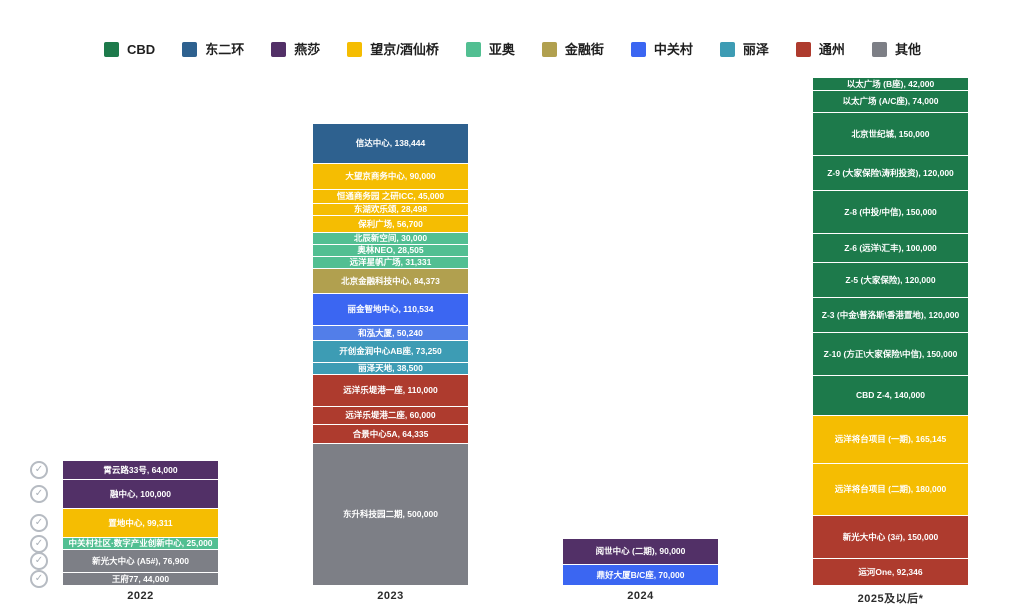 Image resolution: width=1025 pixels, height=609 pixels. Describe the element at coordinates (140, 494) in the screenshot. I see `bar-segment: 融中心, 100,000` at that location.